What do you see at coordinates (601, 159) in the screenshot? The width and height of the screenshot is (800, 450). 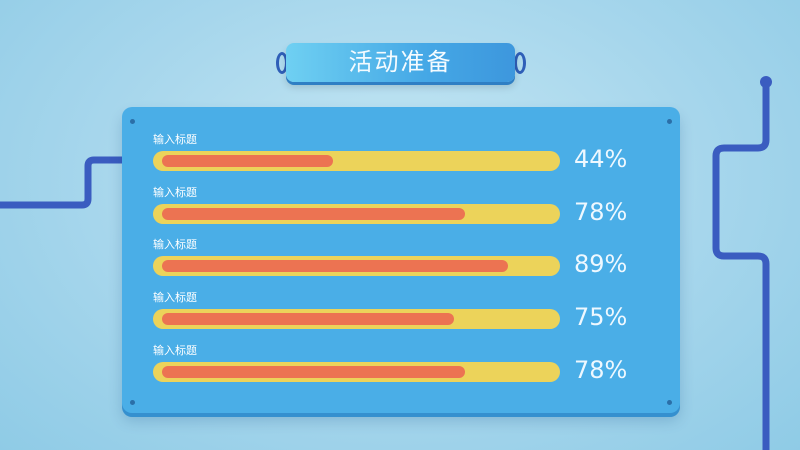 I see `bar-value-label: 44%` at bounding box center [601, 159].